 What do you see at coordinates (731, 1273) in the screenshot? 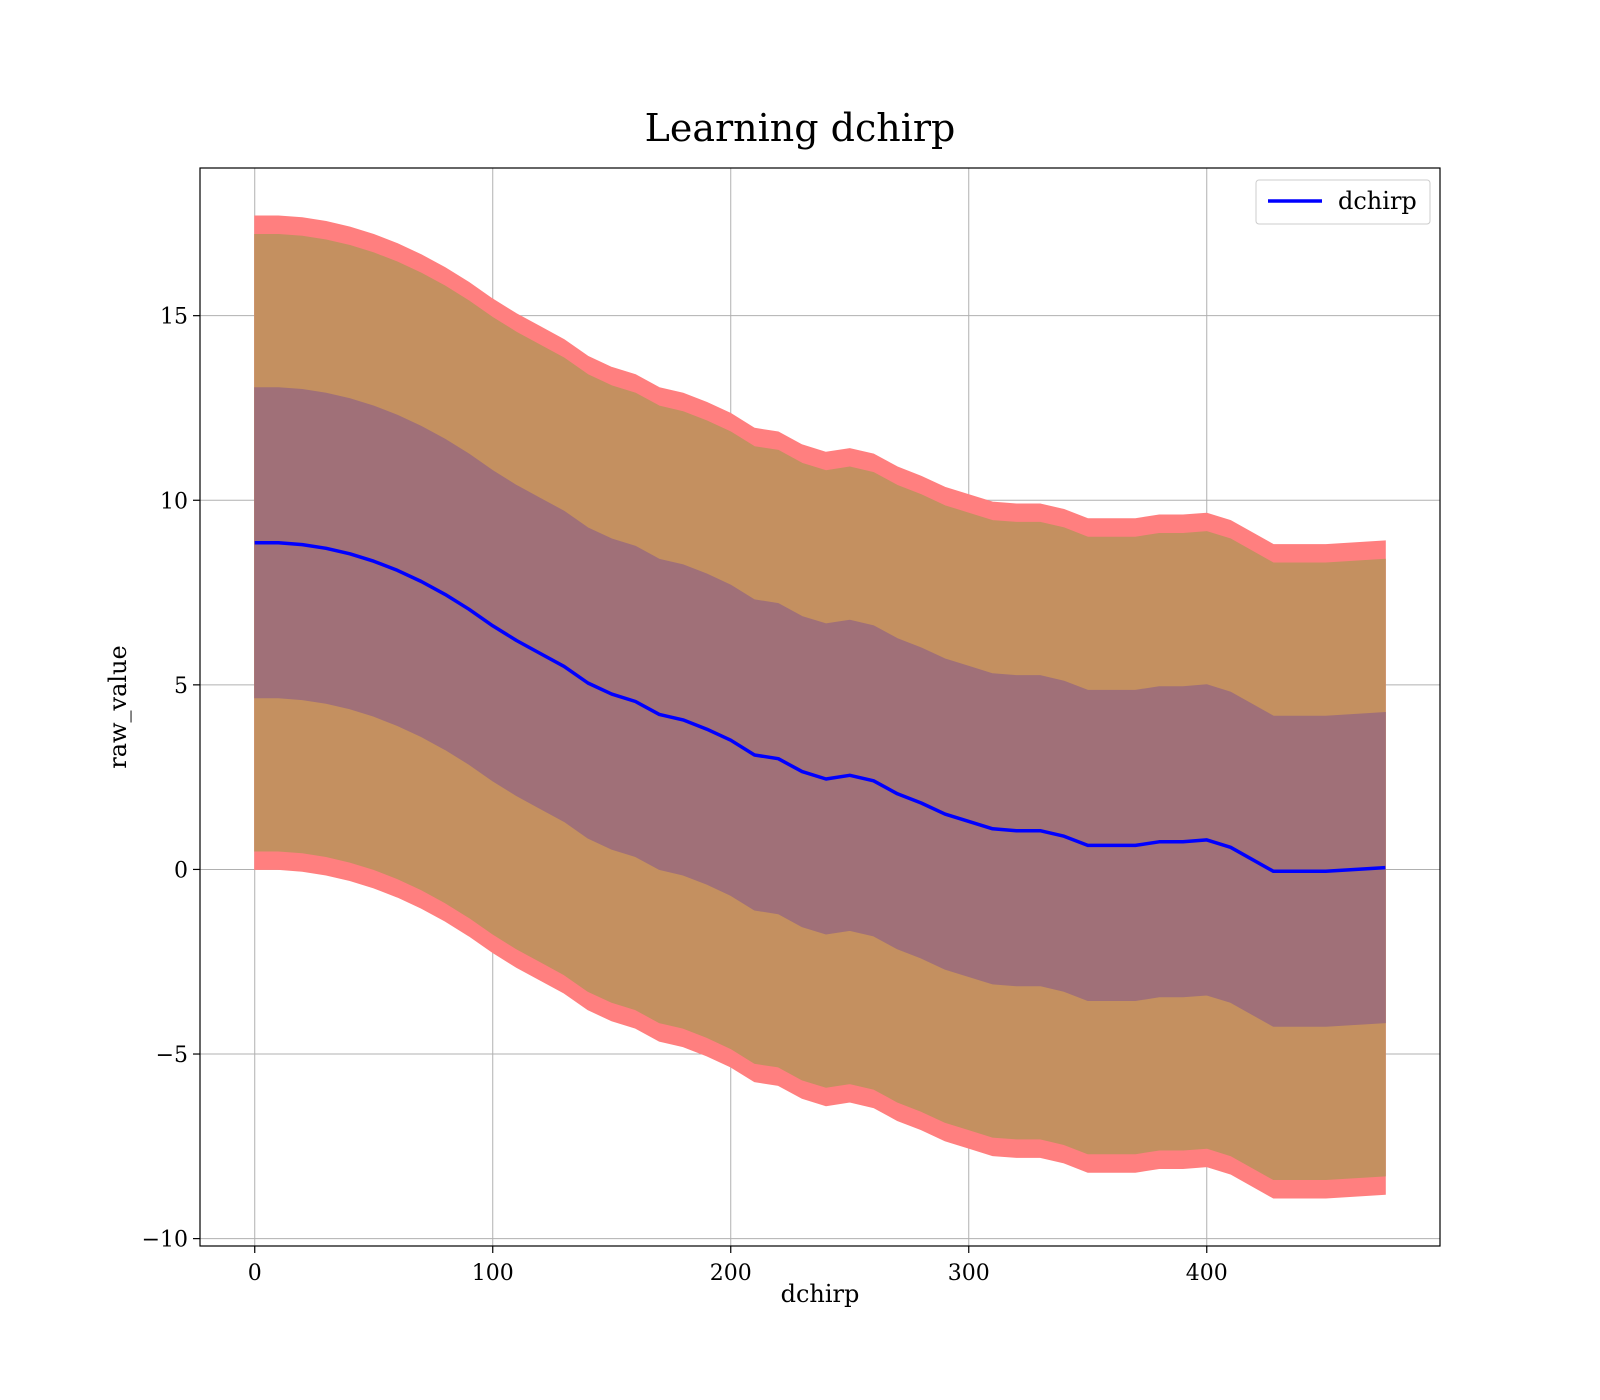
I see `x-tick-label: 200` at bounding box center [731, 1273].